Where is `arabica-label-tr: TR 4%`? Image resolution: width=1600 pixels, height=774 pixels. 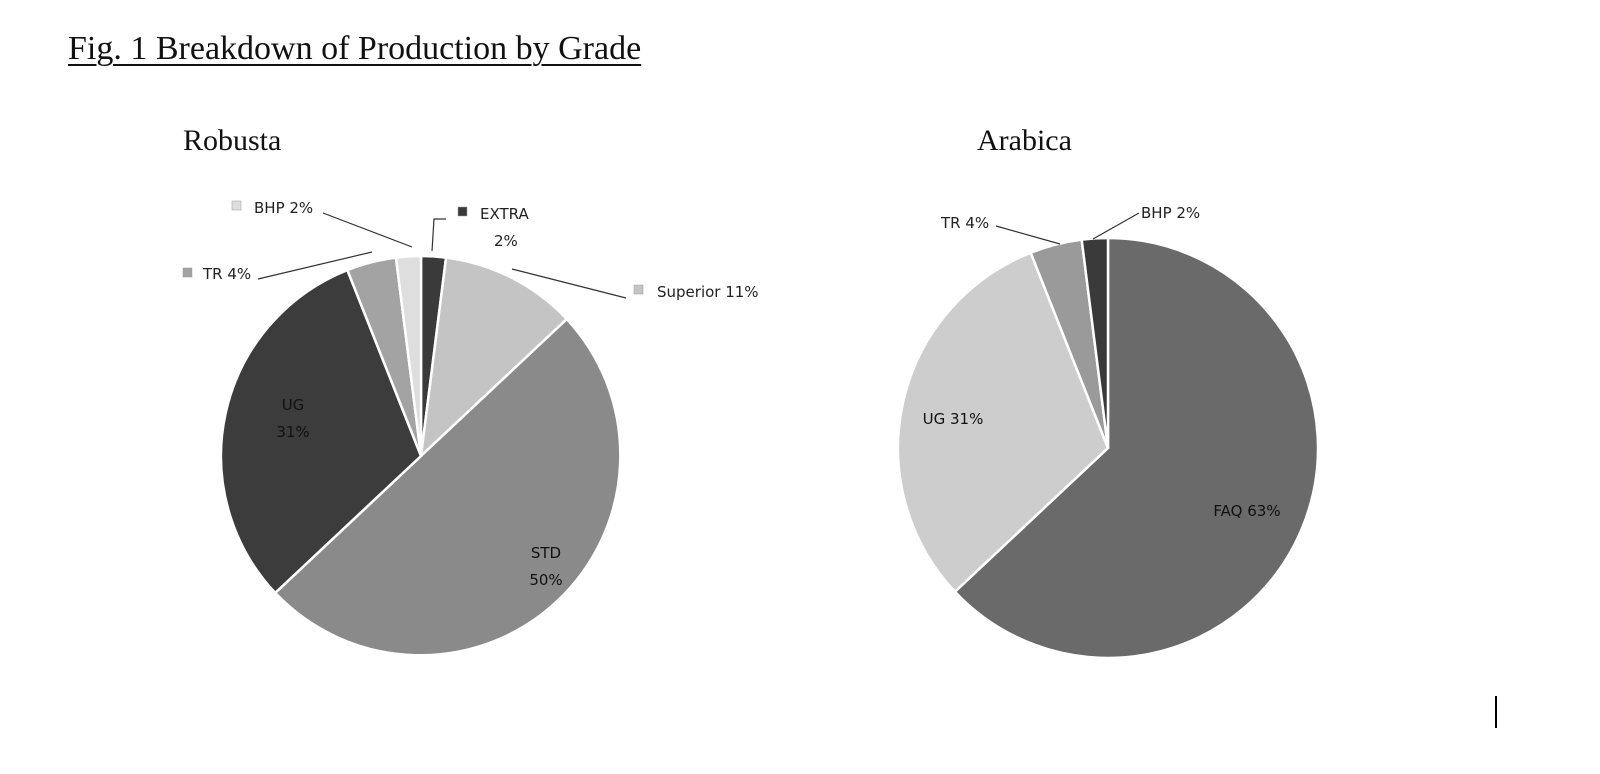
arabica-label-tr: TR 4% is located at coordinates (964, 223).